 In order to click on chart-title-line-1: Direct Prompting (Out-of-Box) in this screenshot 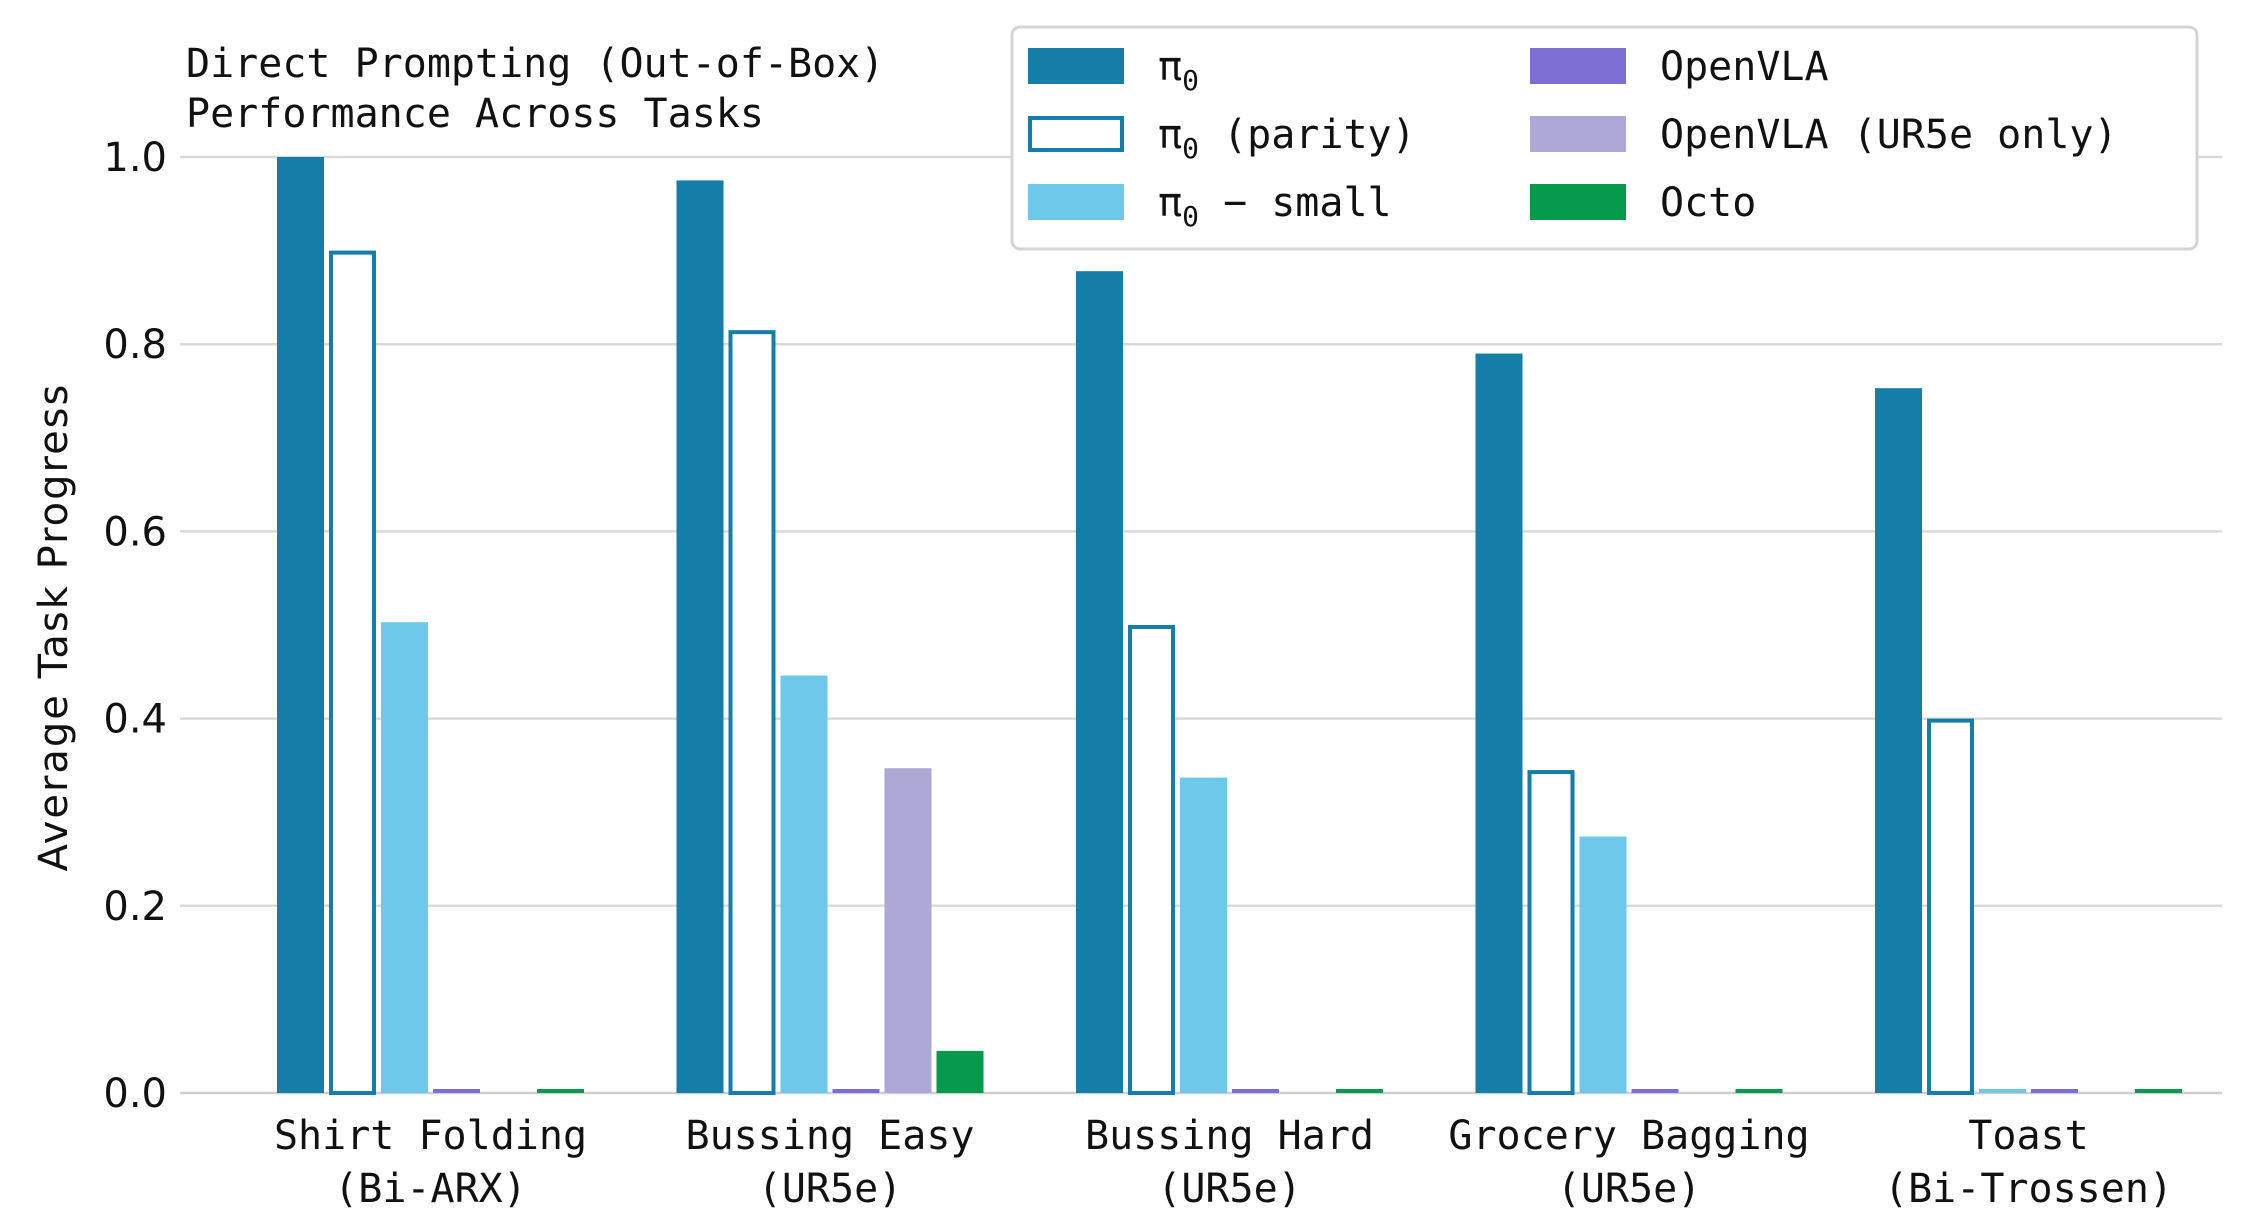, I will do `click(535, 64)`.